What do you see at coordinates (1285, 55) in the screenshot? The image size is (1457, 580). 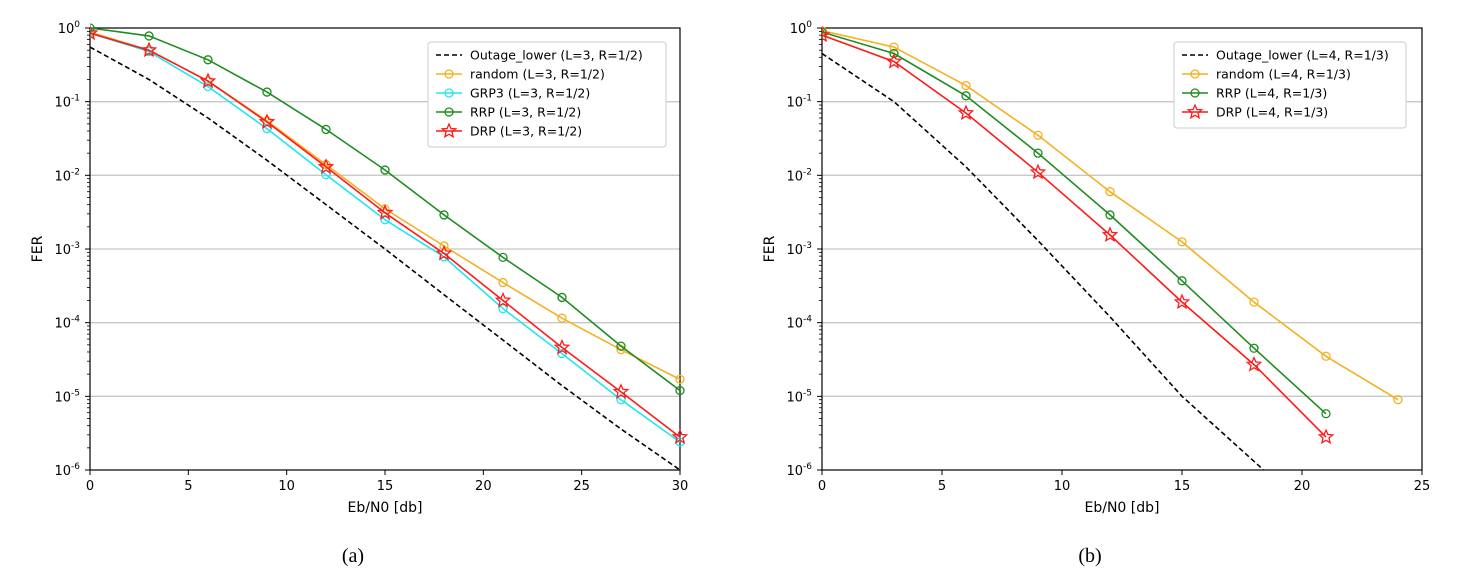 I see `legend-item: Outage_lower (L=4, R=1/3)` at bounding box center [1285, 55].